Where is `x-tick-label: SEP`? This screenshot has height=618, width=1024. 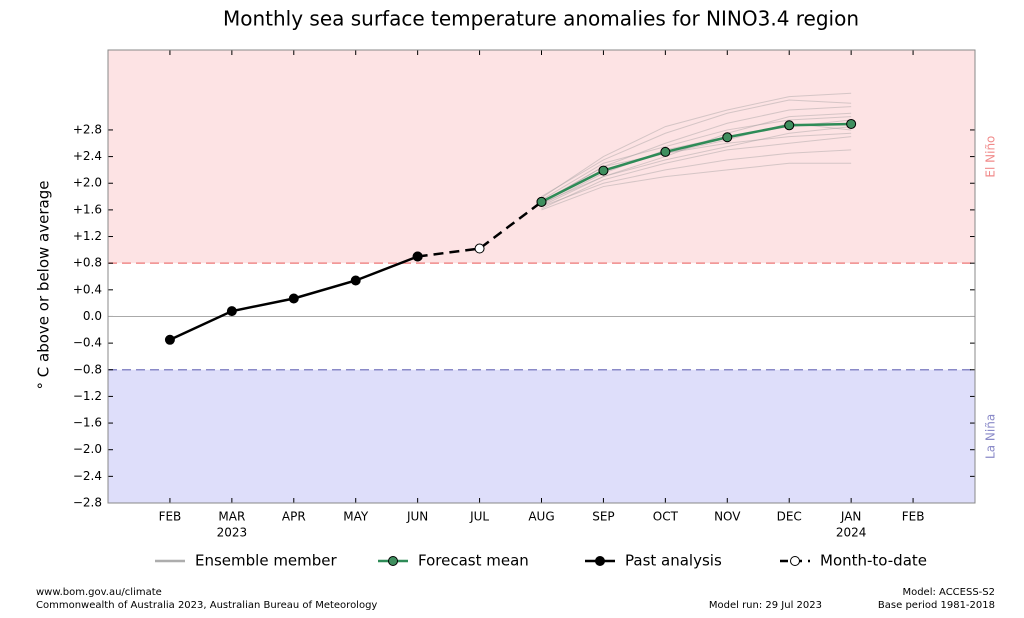 x-tick-label: SEP is located at coordinates (603, 517).